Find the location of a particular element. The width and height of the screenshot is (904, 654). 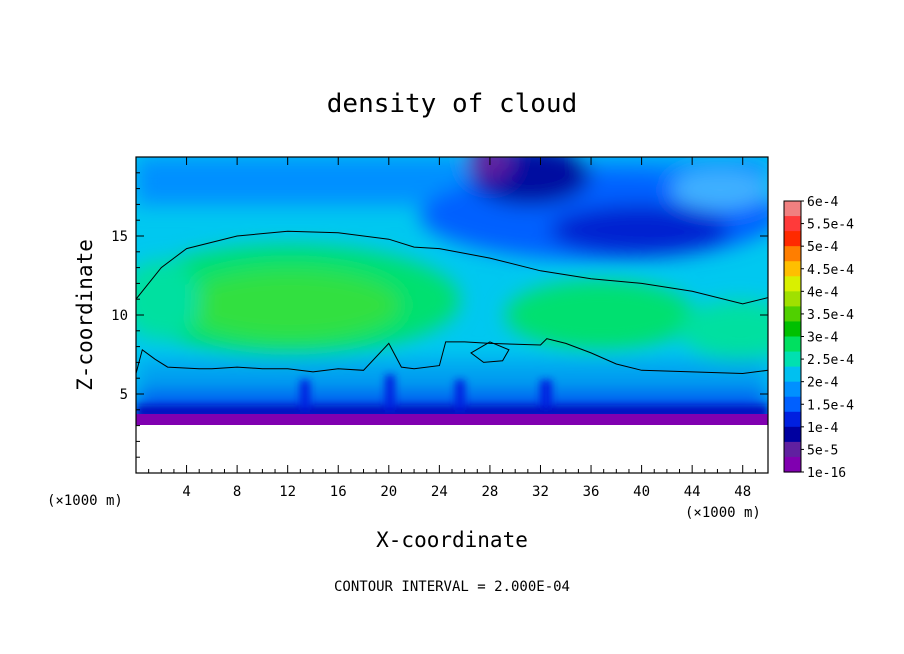

y-tick-label: 10 is located at coordinates (119, 316).